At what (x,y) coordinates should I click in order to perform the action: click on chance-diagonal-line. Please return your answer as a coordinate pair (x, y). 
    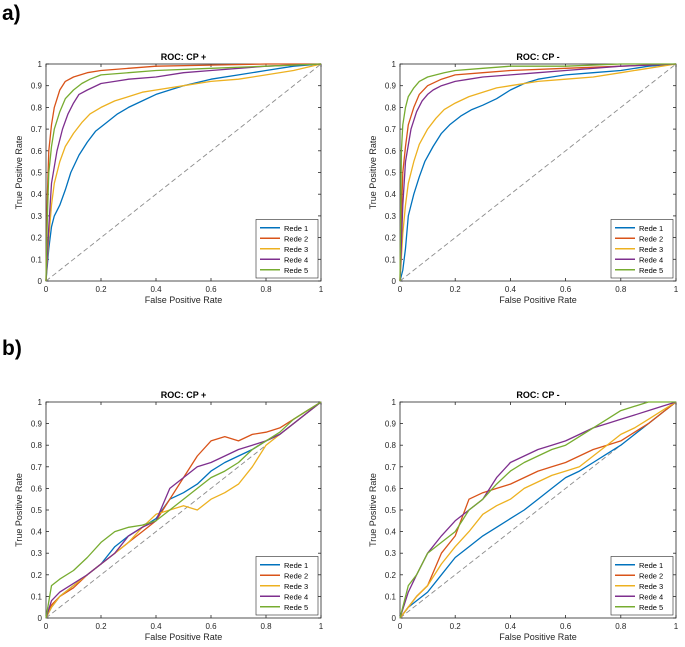
    Looking at the image, I should click on (183, 172).